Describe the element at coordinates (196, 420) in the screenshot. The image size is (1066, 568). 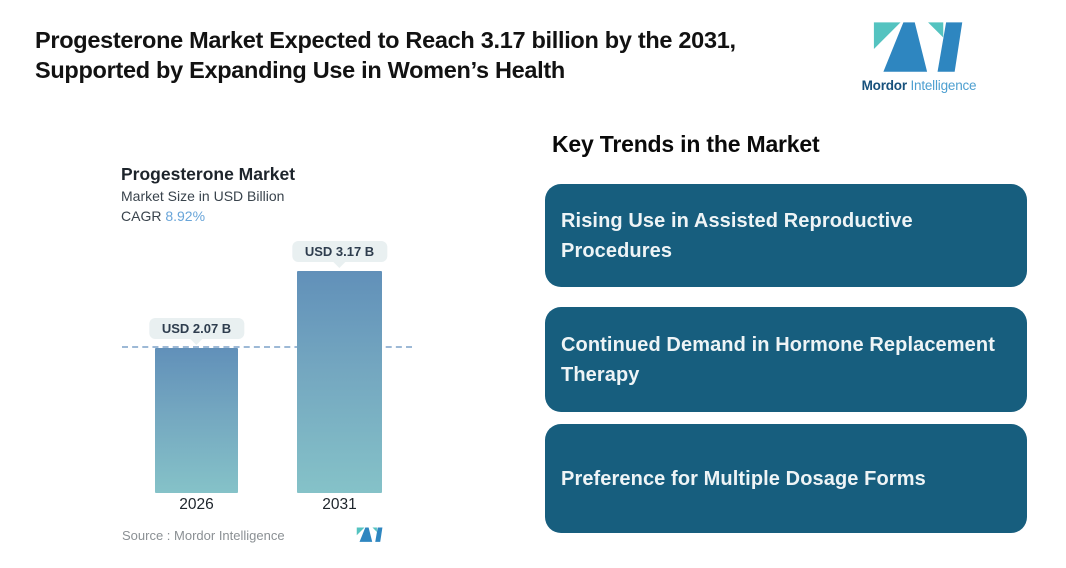
I see `bar-2026` at that location.